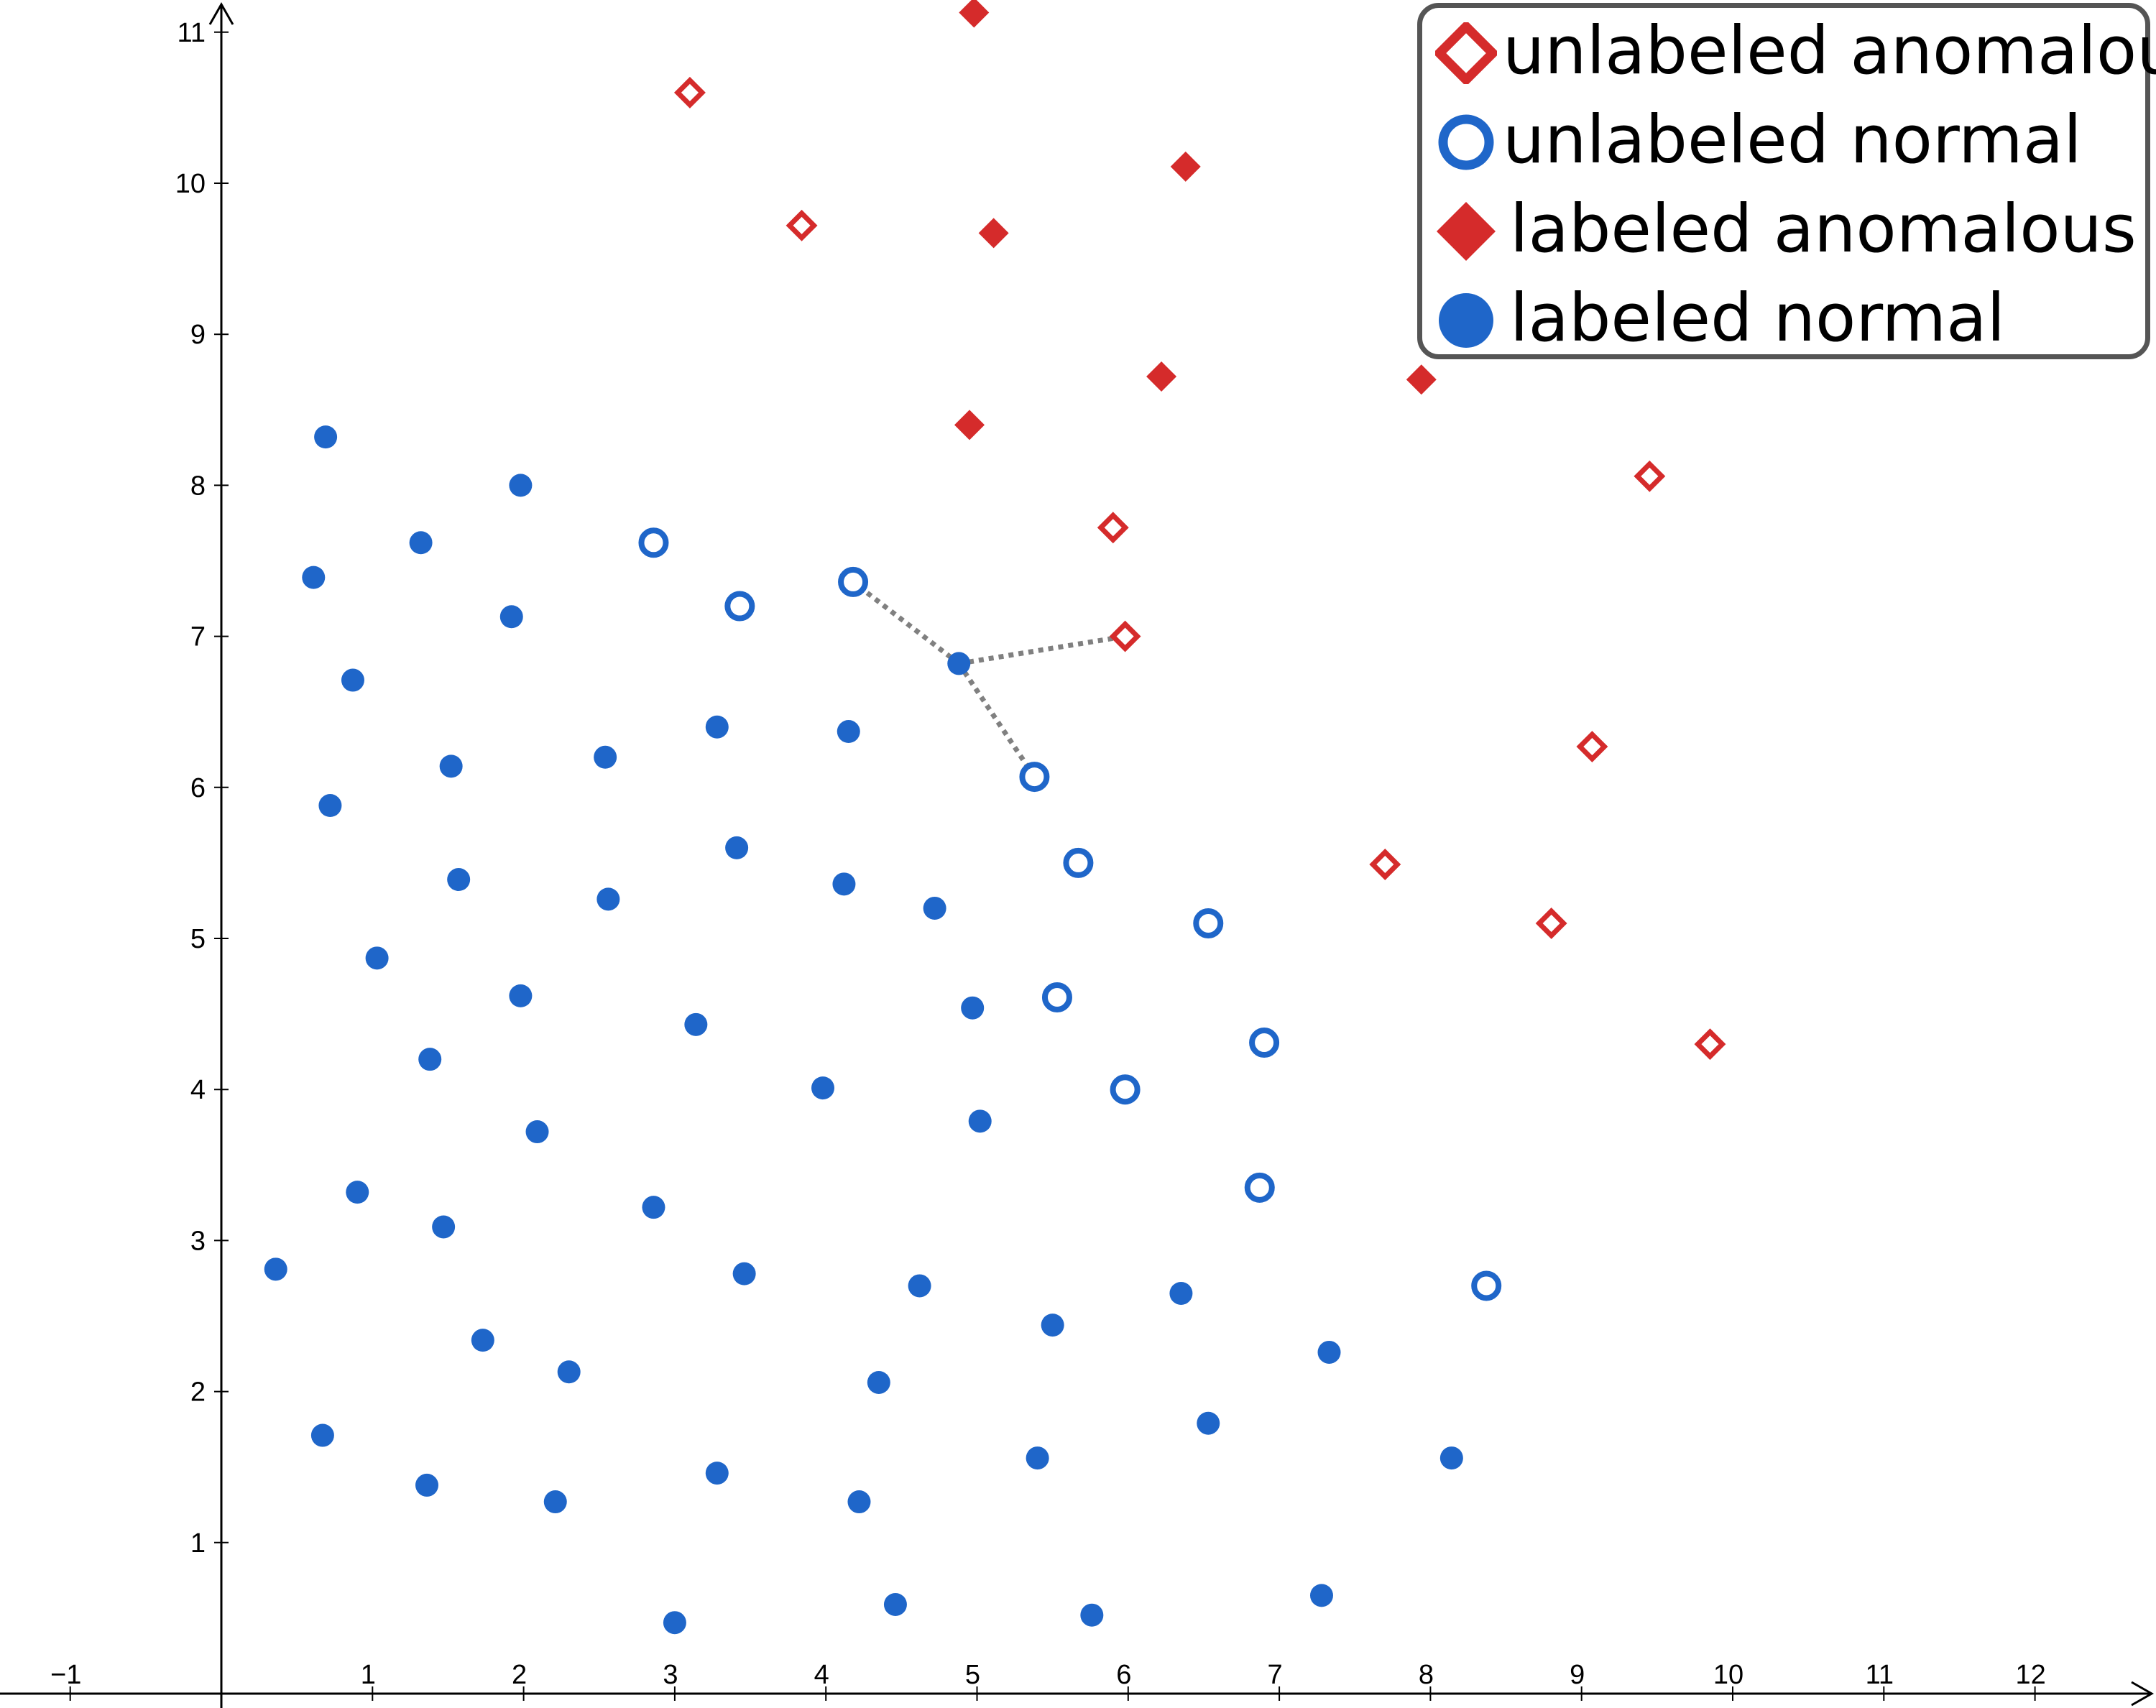  I want to click on legend-item-labeled-anomalous: labeled anomalous, so click(1784, 230).